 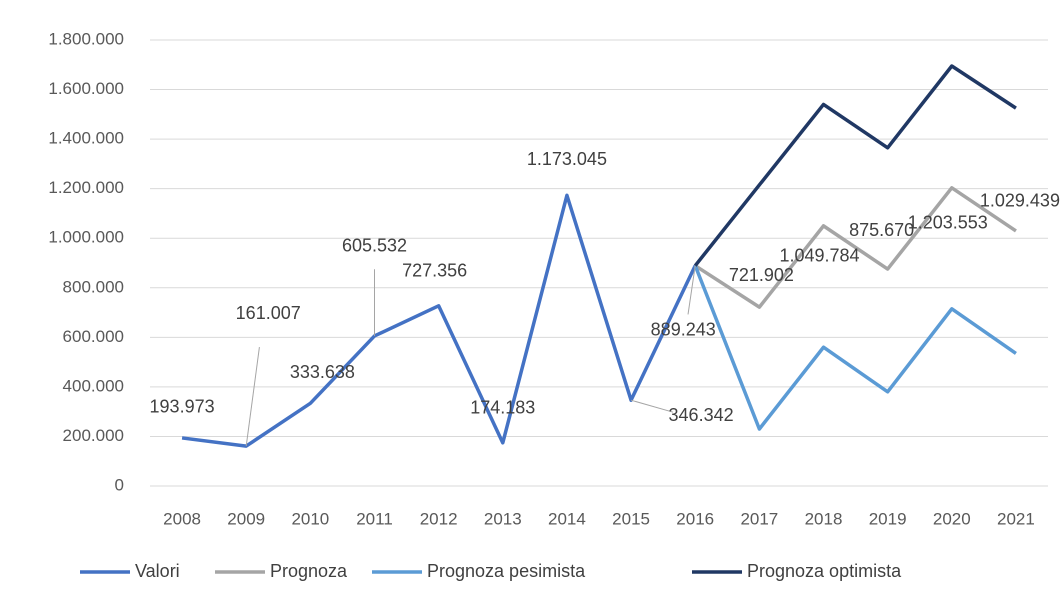 What do you see at coordinates (93, 336) in the screenshot?
I see `y-tick-label: 600.000` at bounding box center [93, 336].